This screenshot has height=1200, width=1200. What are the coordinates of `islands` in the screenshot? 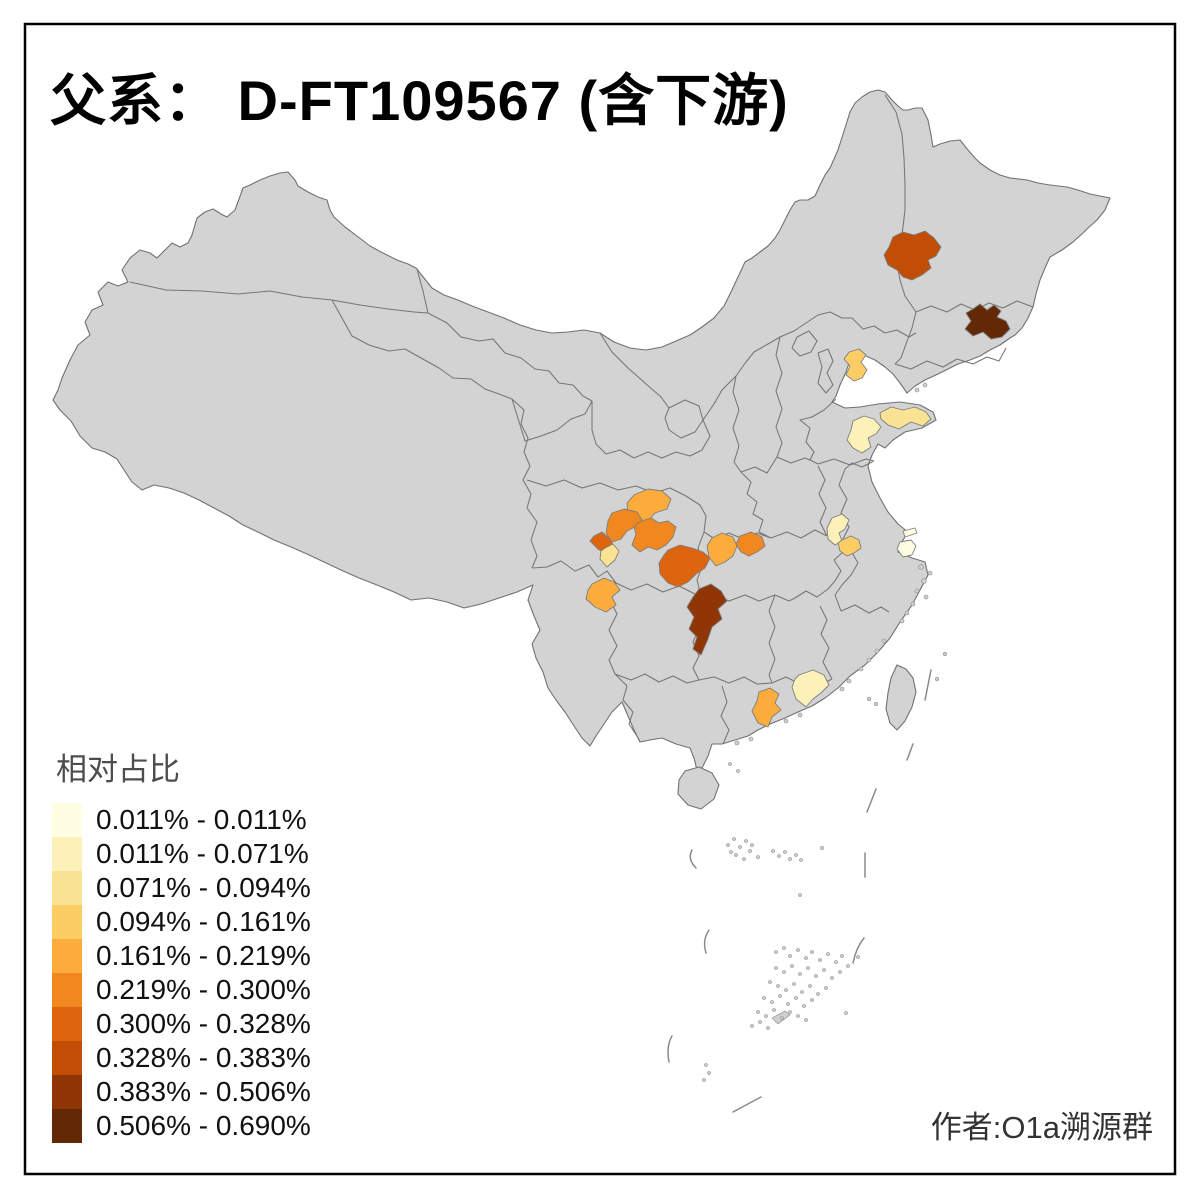 It's located at (797, 844).